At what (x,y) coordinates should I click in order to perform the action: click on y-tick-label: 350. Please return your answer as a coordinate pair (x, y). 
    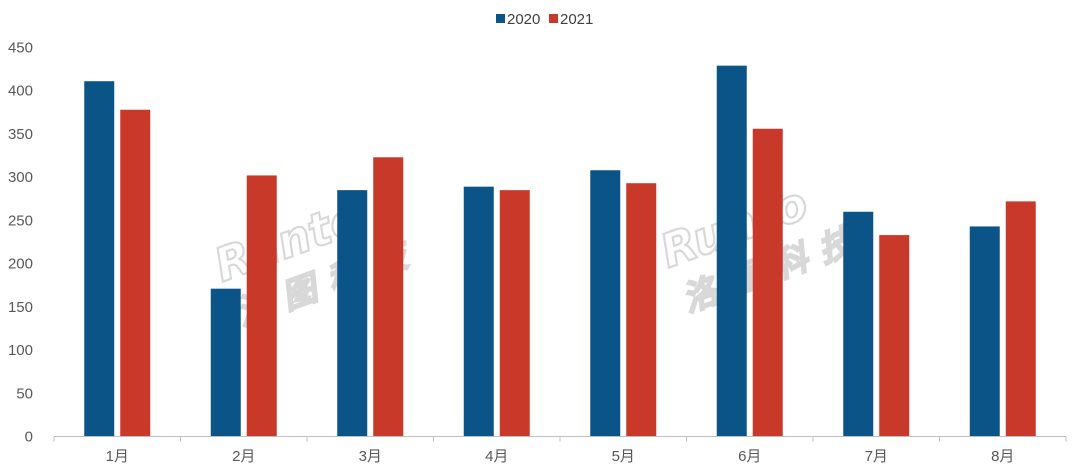
    Looking at the image, I should click on (20, 134).